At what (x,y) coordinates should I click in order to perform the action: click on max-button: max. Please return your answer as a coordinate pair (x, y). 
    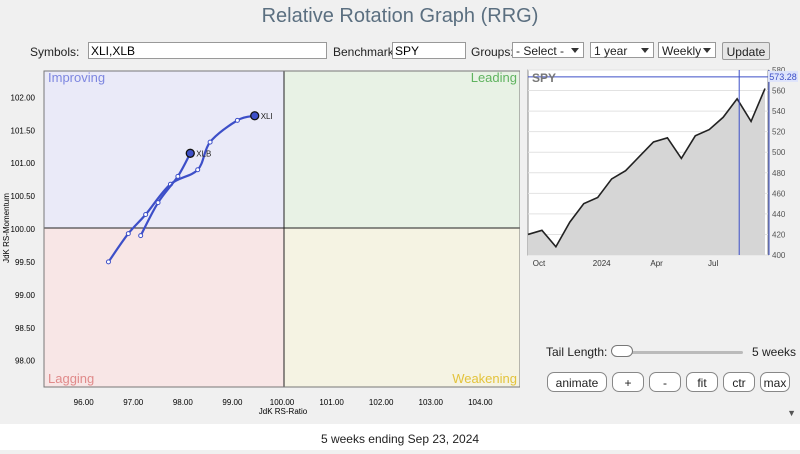
    Looking at the image, I should click on (775, 382).